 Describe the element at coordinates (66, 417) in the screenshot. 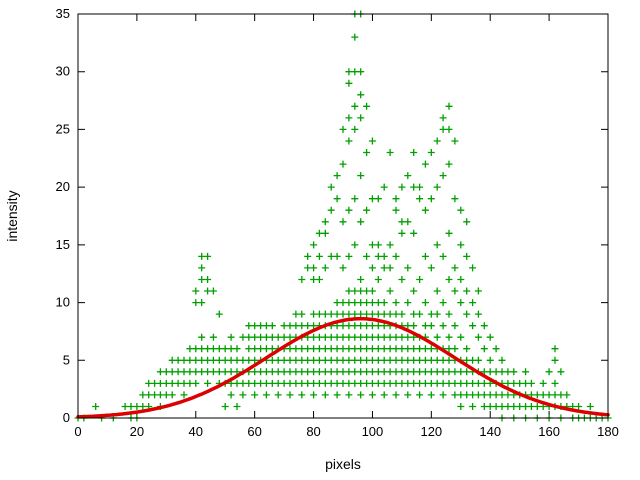

I see `y-tick-label: 0` at that location.